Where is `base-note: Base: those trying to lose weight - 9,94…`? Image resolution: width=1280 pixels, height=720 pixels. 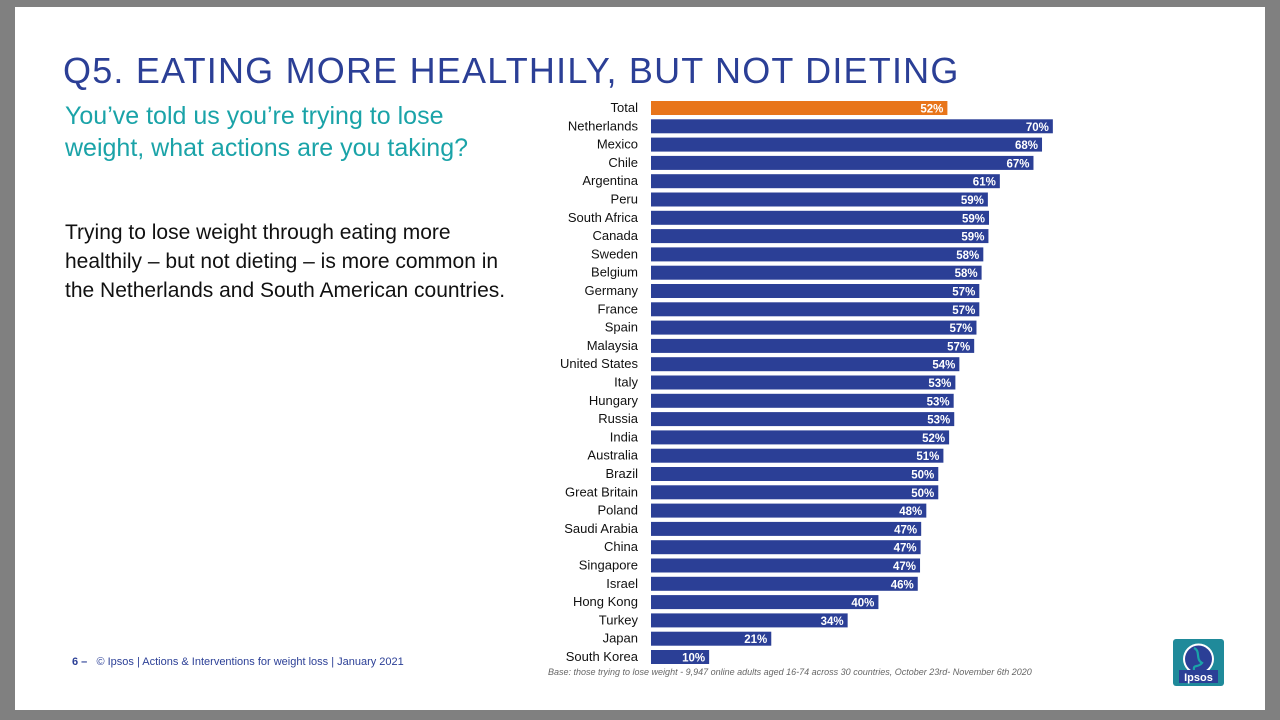
base-note: Base: those trying to lose weight - 9,94… is located at coordinates (790, 672).